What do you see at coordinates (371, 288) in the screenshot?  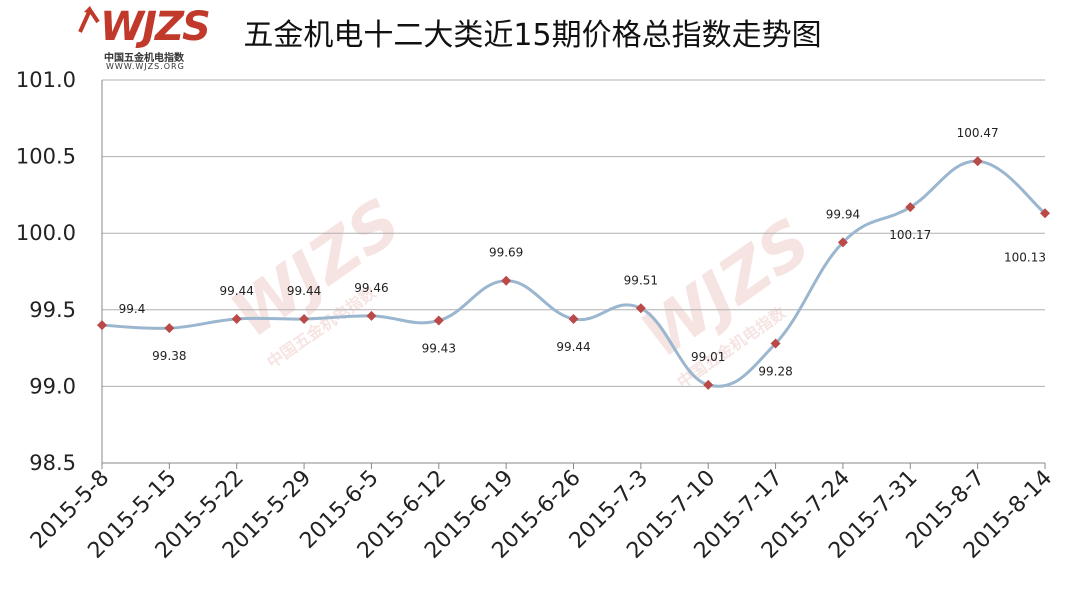 I see `data-label: 99.46` at bounding box center [371, 288].